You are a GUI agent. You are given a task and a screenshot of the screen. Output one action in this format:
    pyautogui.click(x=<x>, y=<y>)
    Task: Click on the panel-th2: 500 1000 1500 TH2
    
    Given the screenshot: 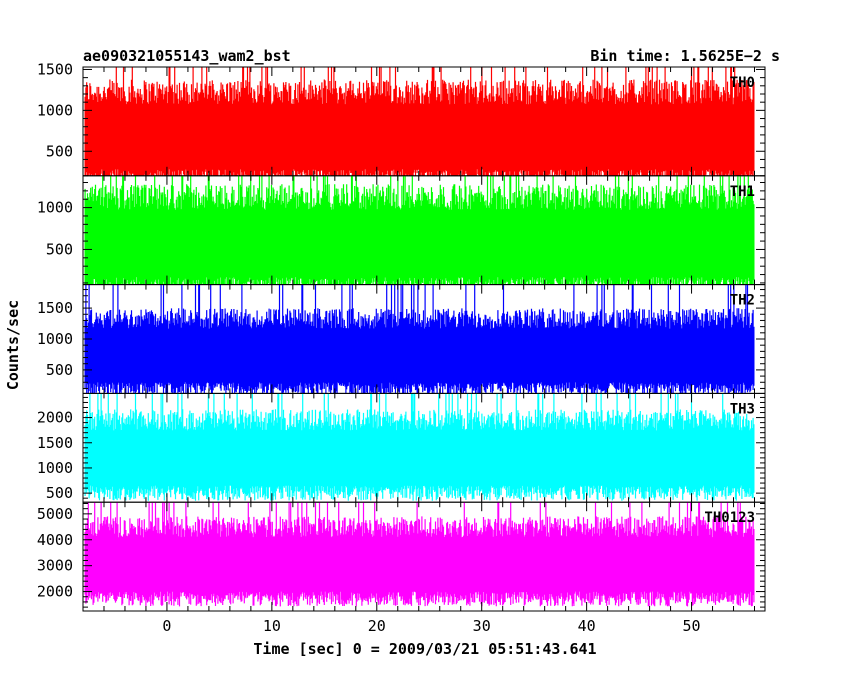 What is the action you would take?
    pyautogui.click(x=401, y=339)
    